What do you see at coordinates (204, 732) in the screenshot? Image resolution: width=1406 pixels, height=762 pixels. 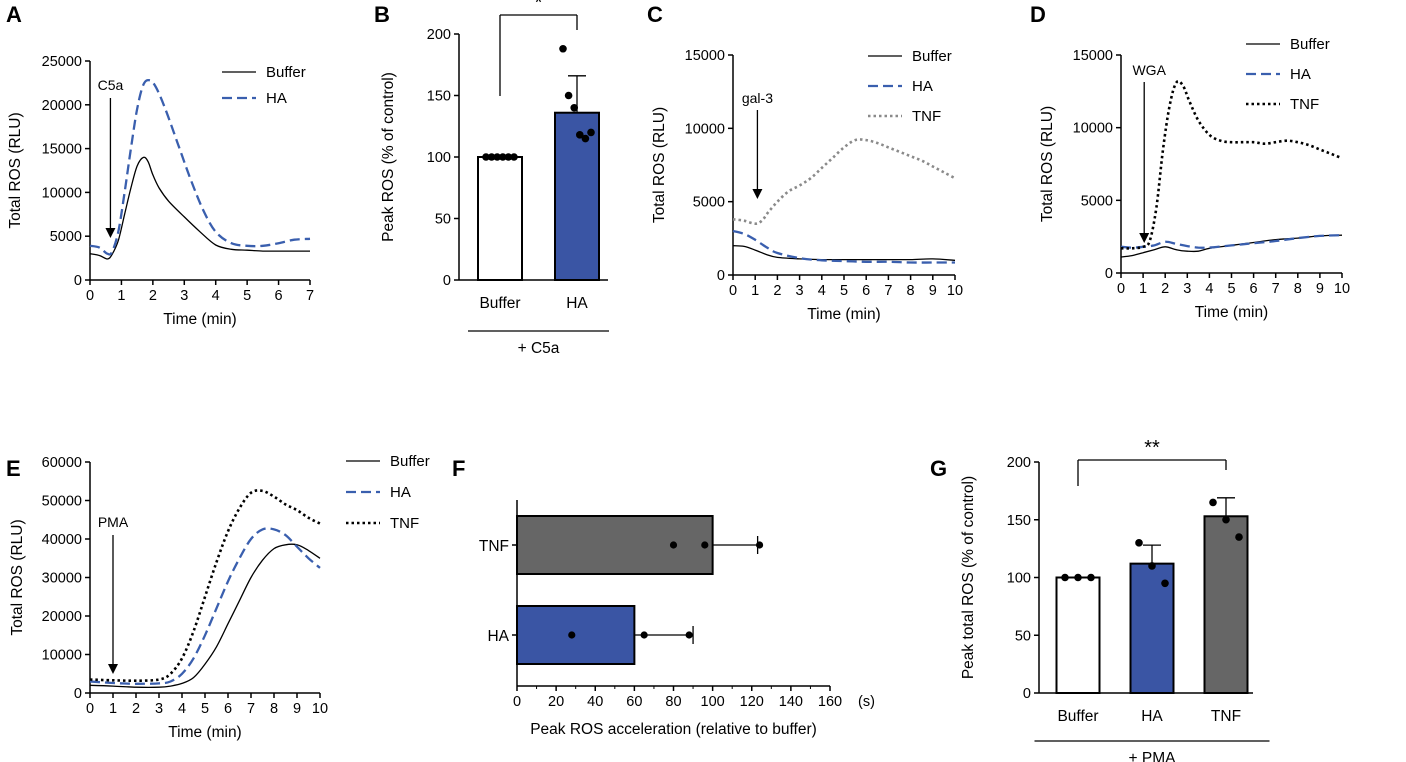 I see `panel-e-x-axis-title: Time (min)` at bounding box center [204, 732].